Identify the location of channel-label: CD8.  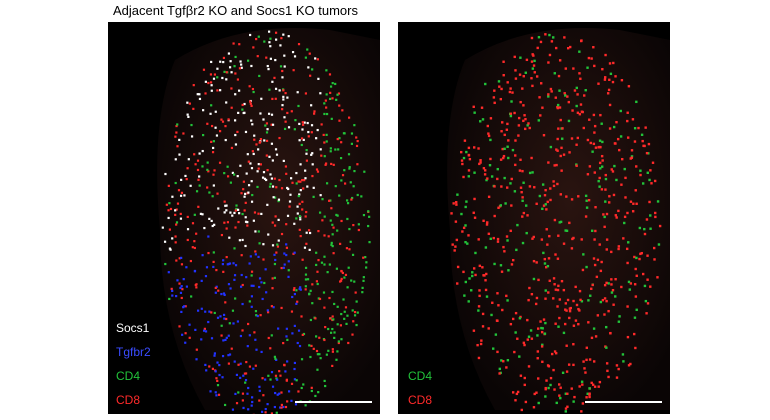
(420, 400).